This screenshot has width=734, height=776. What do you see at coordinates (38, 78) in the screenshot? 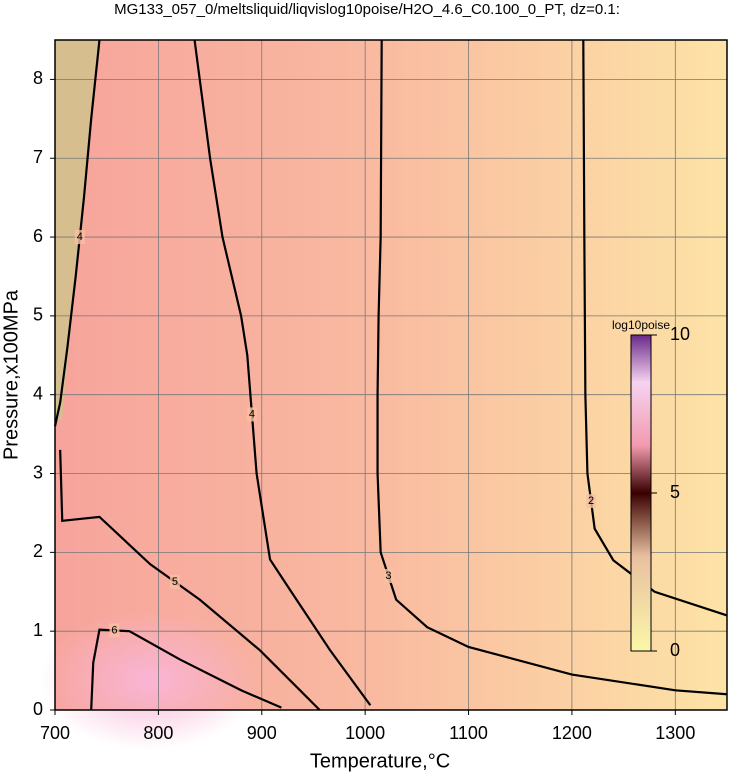
I see `y-tick-label: 8` at bounding box center [38, 78].